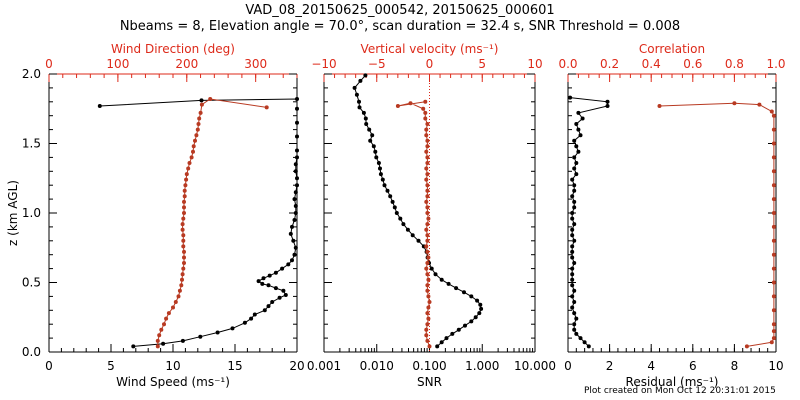  What do you see at coordinates (693, 366) in the screenshot?
I see `bottom-tick-label: 6` at bounding box center [693, 366].